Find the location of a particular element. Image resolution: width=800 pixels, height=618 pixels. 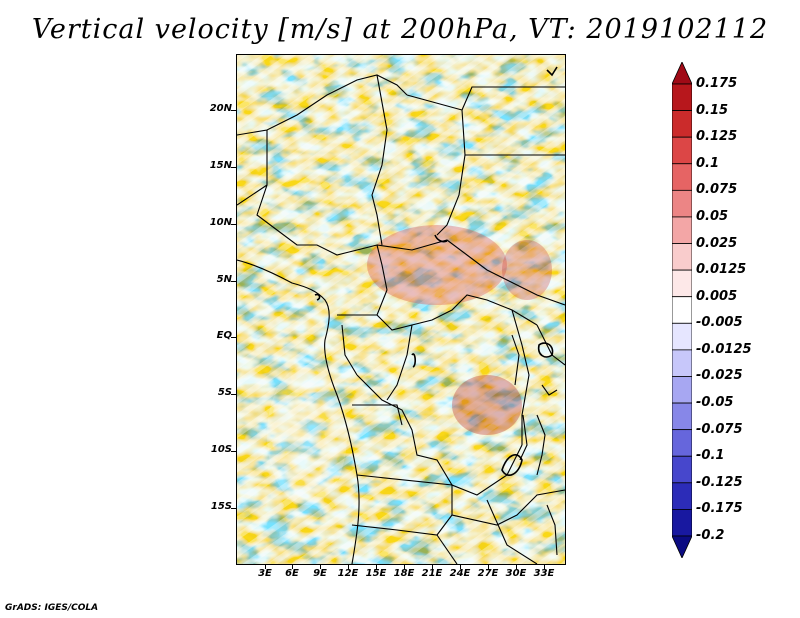

colorbar-label: 0.15 is located at coordinates (712, 110).